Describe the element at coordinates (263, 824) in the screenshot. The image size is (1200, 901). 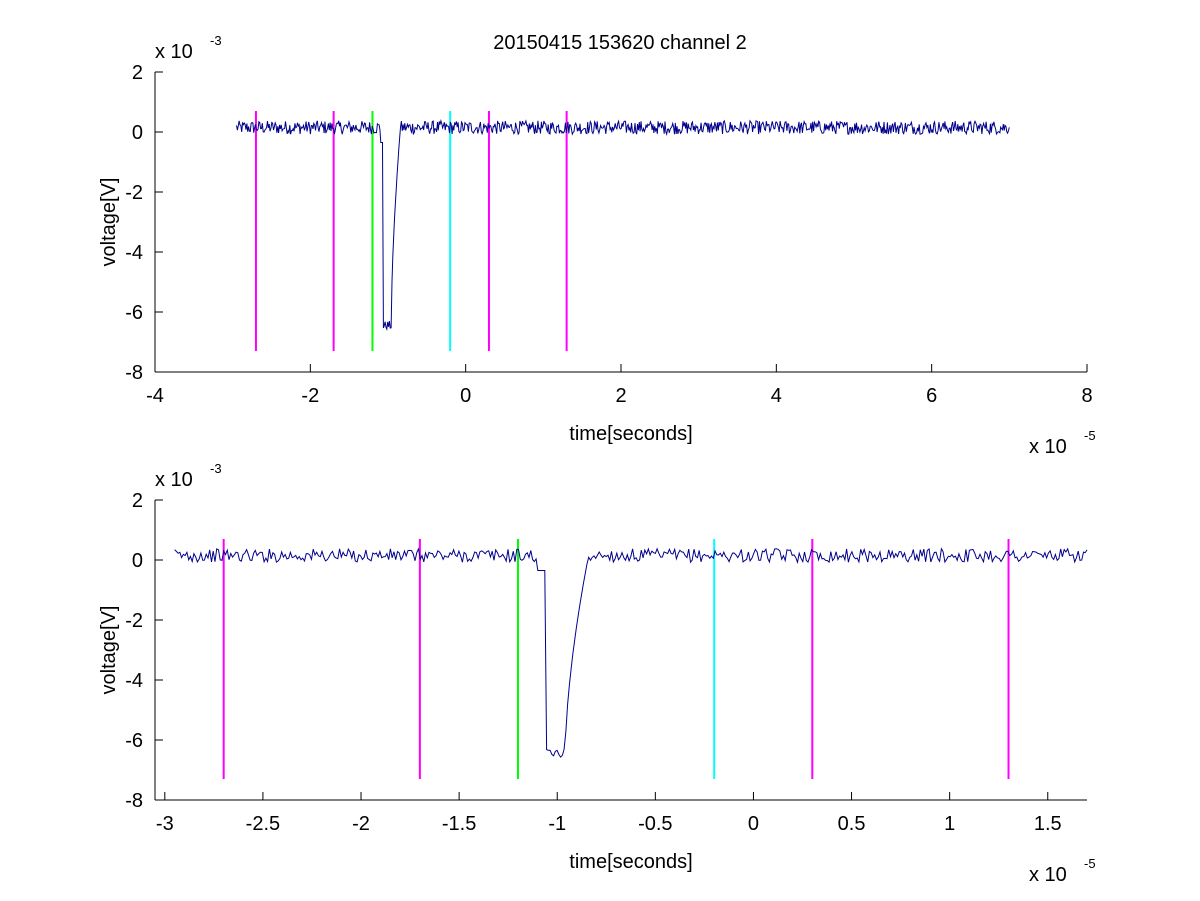
I see `x-tick-label: -2.5` at that location.